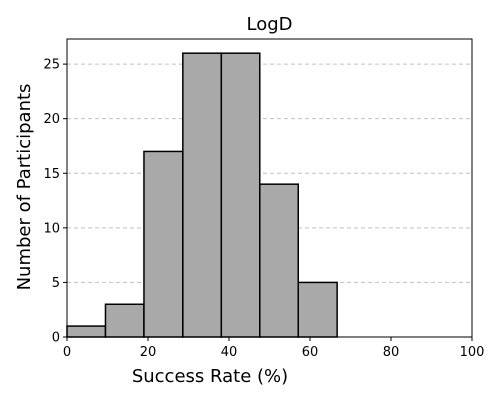 The image size is (500, 400). What do you see at coordinates (51, 119) in the screenshot?
I see `y-tick-label: 20` at bounding box center [51, 119].